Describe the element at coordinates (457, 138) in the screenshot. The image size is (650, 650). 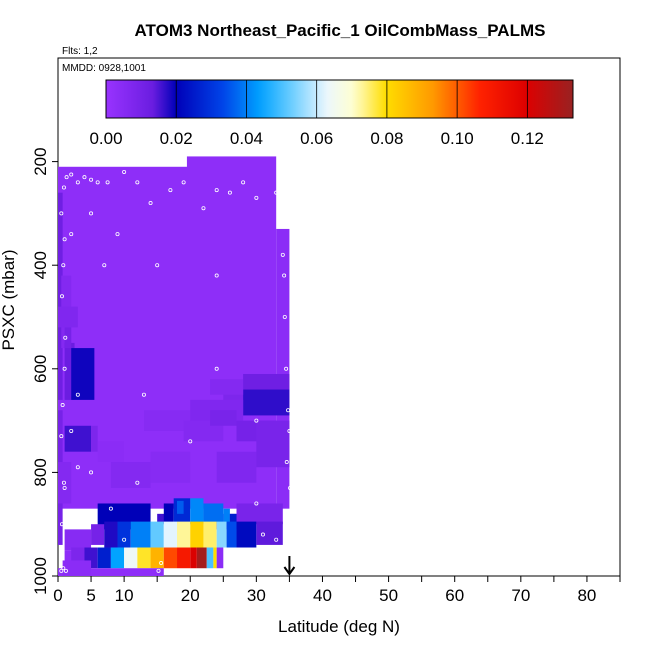
I see `colorbar-tick-label: 0.10` at that location.